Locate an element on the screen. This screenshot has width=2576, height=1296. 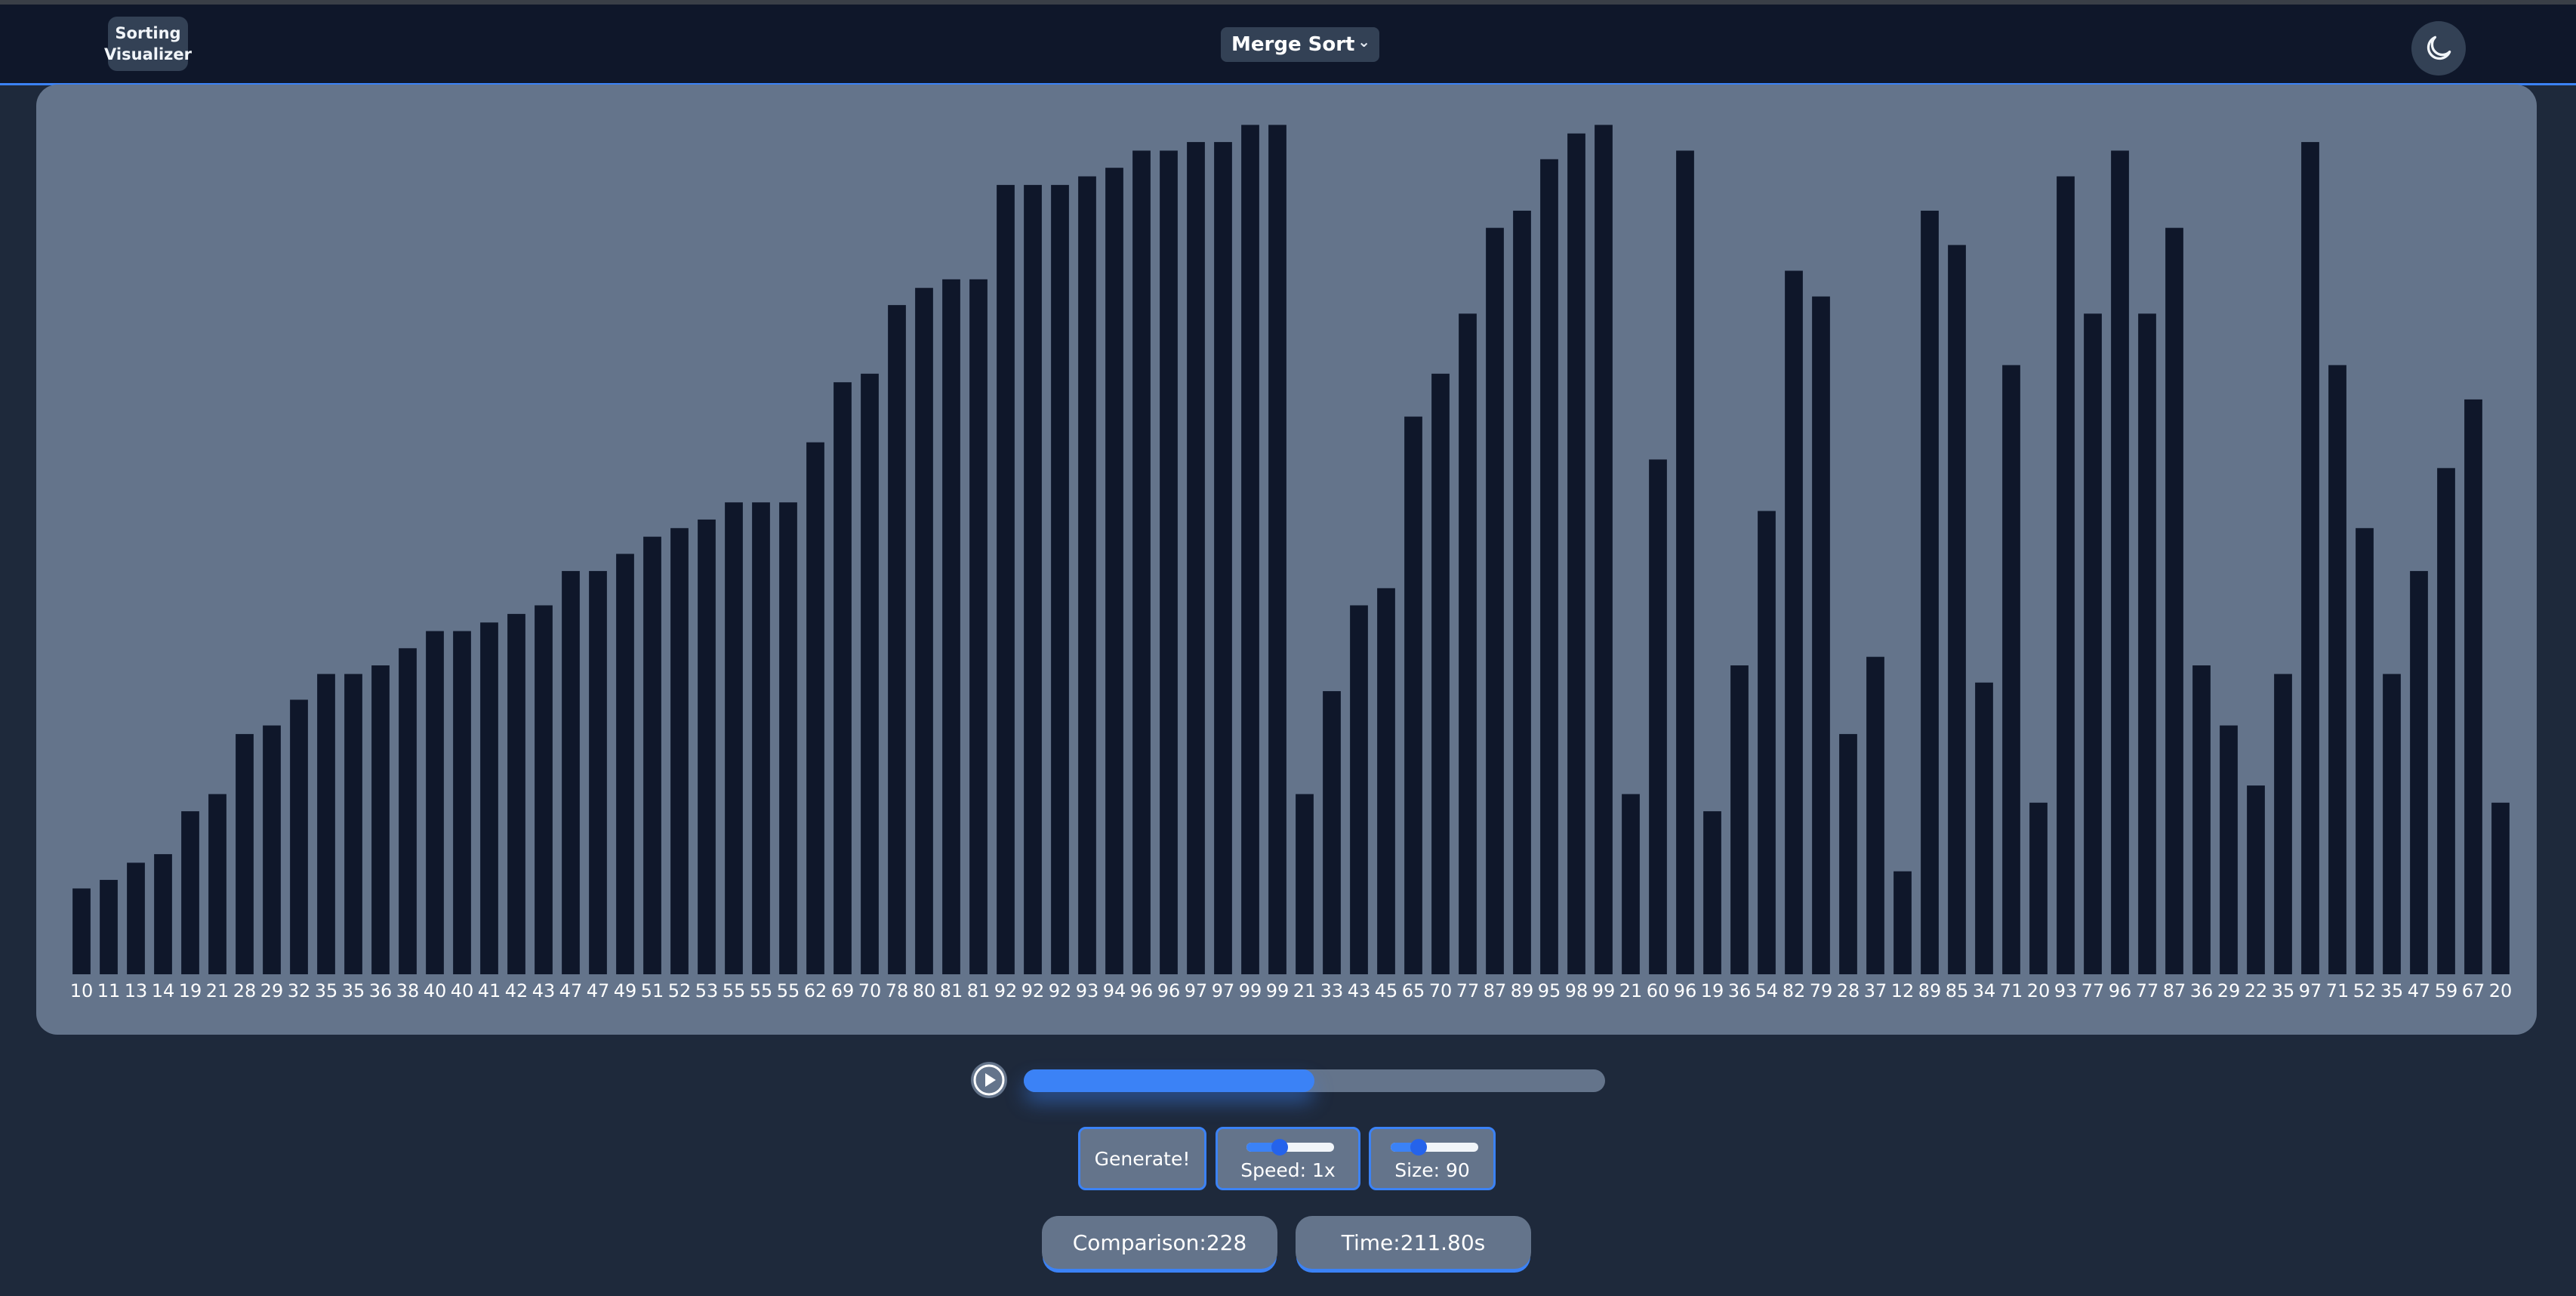
bar-value-label: 29 is located at coordinates (2229, 990).